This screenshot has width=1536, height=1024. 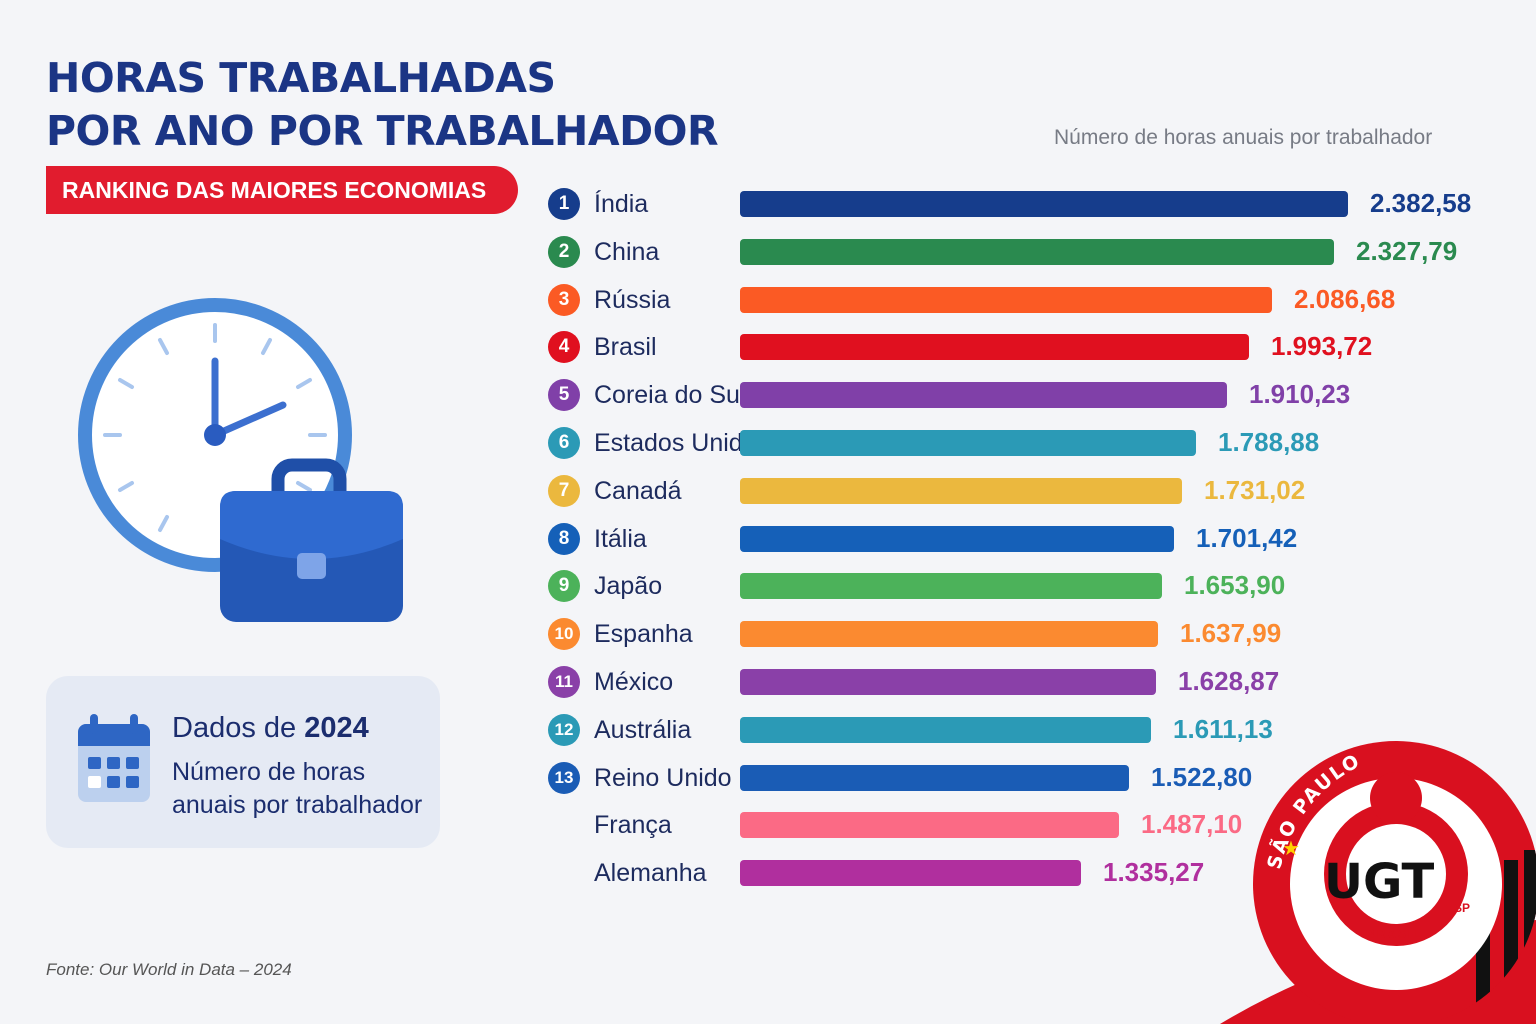 What do you see at coordinates (638, 490) in the screenshot?
I see `category-label: Canadá` at bounding box center [638, 490].